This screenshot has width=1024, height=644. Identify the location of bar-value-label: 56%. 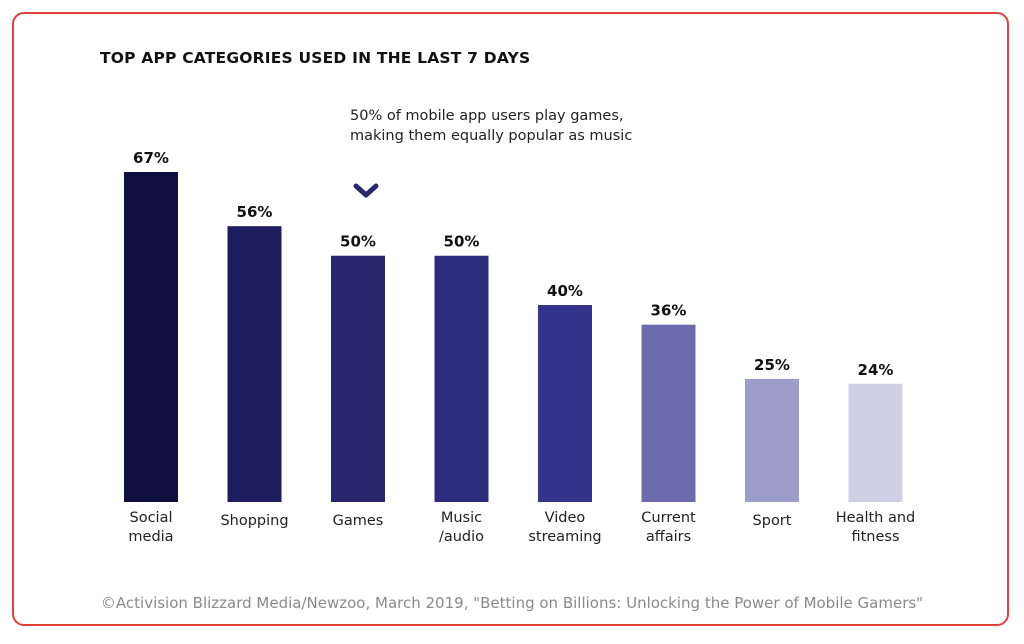
(255, 212).